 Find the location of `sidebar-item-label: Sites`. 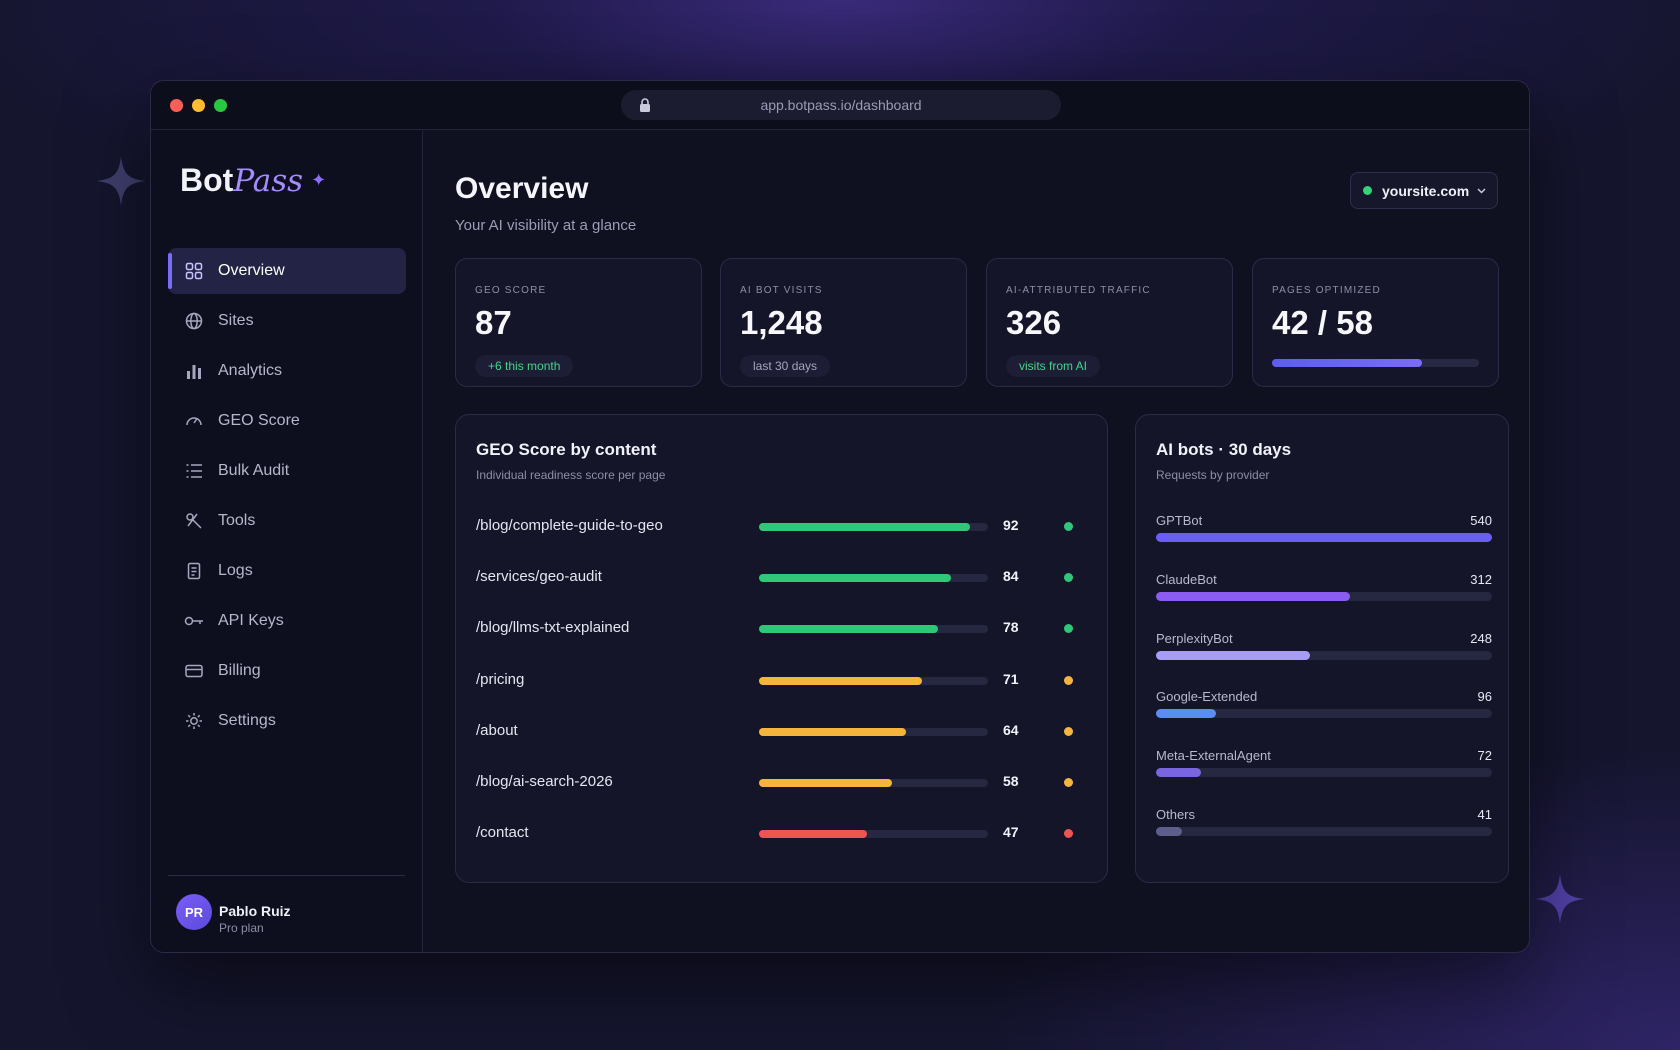

sidebar-item-label: Sites is located at coordinates (236, 320).